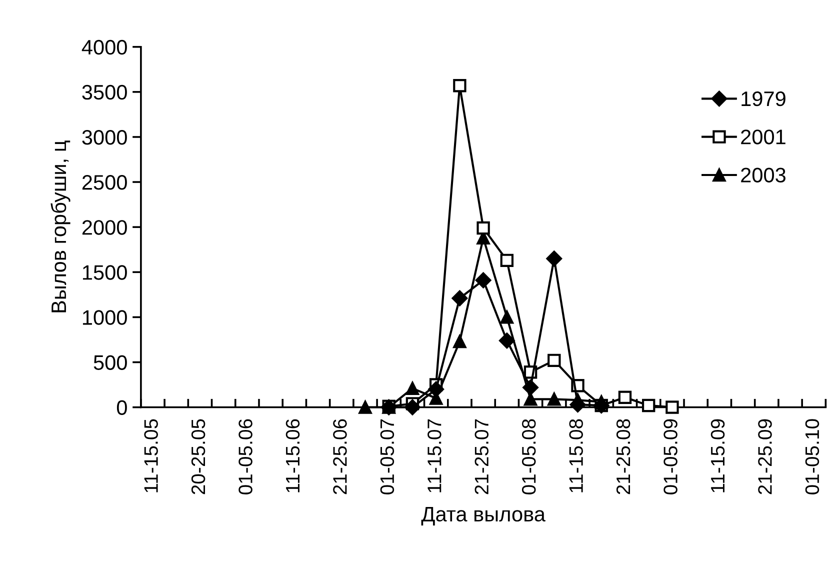  What do you see at coordinates (104, 317) in the screenshot?
I see `y-tick-label: 1000` at bounding box center [104, 317].